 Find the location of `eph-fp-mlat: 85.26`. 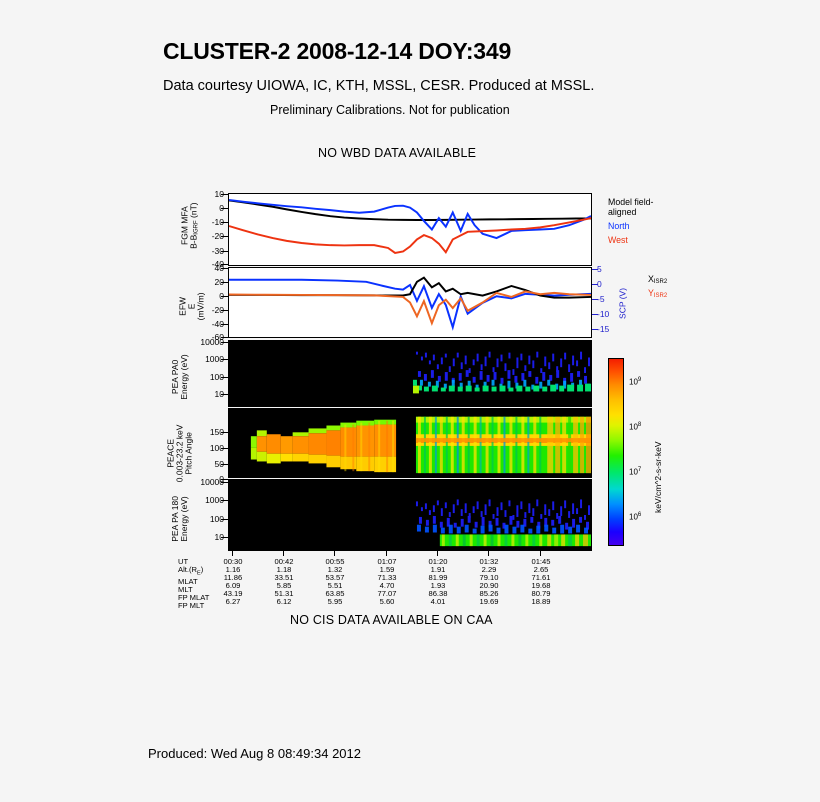

eph-fp-mlat: 85.26 is located at coordinates (489, 594).